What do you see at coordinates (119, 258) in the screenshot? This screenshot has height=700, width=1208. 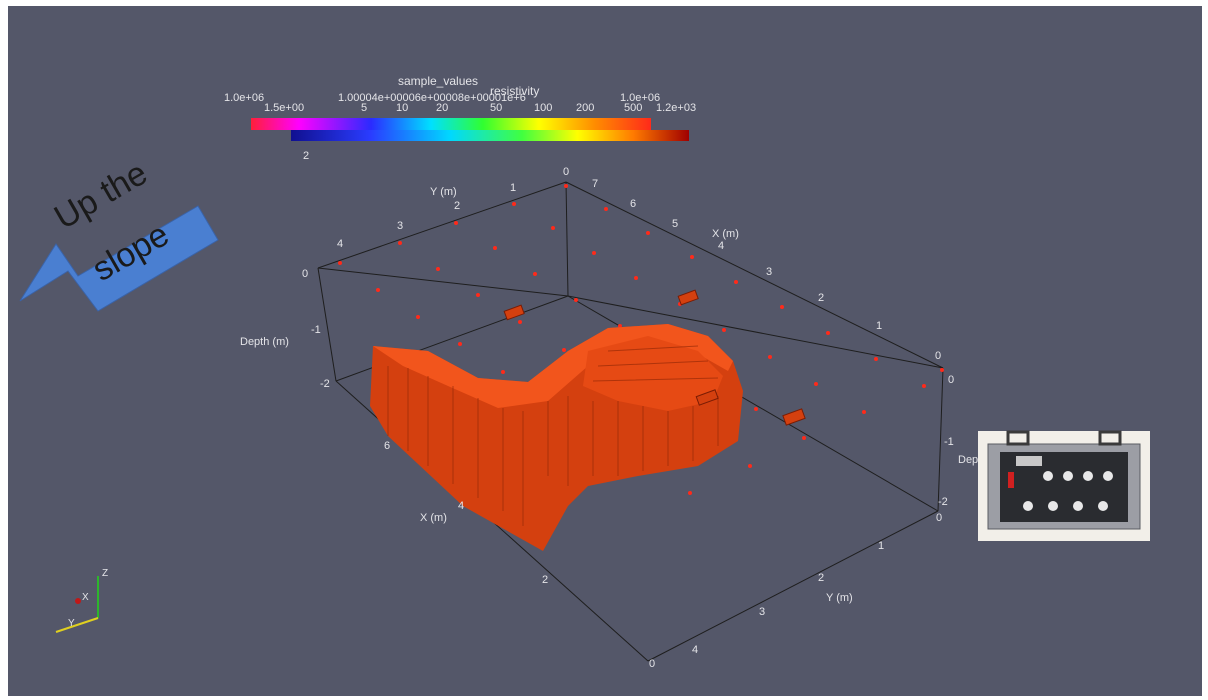 I see `up-slope-arrow` at bounding box center [119, 258].